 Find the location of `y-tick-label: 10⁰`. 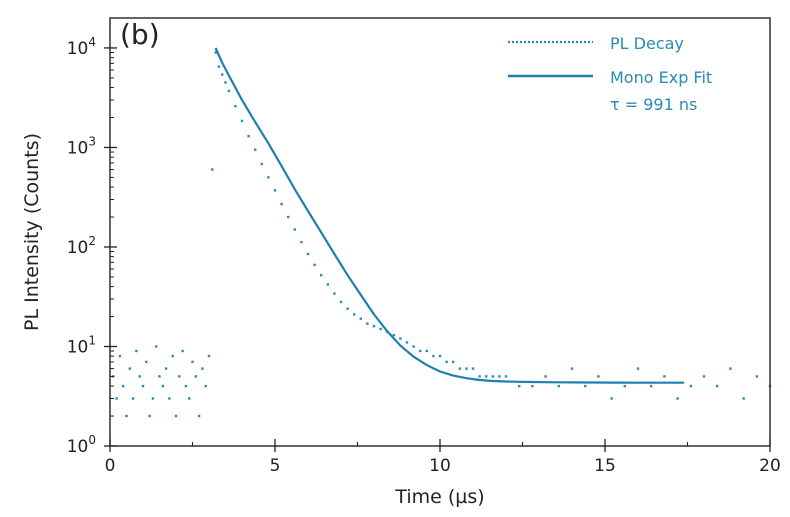

y-tick-label: 10⁰ is located at coordinates (81, 445).